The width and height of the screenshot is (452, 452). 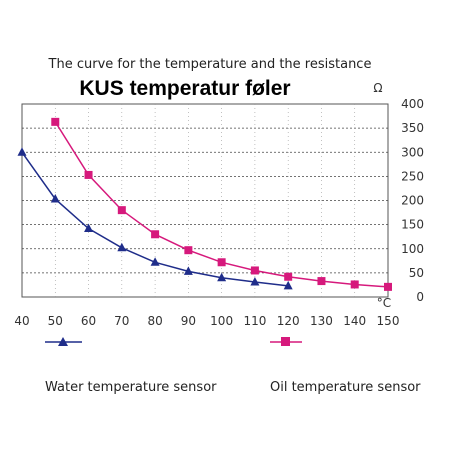 I want to click on y-tick-label: 150, so click(x=412, y=225).